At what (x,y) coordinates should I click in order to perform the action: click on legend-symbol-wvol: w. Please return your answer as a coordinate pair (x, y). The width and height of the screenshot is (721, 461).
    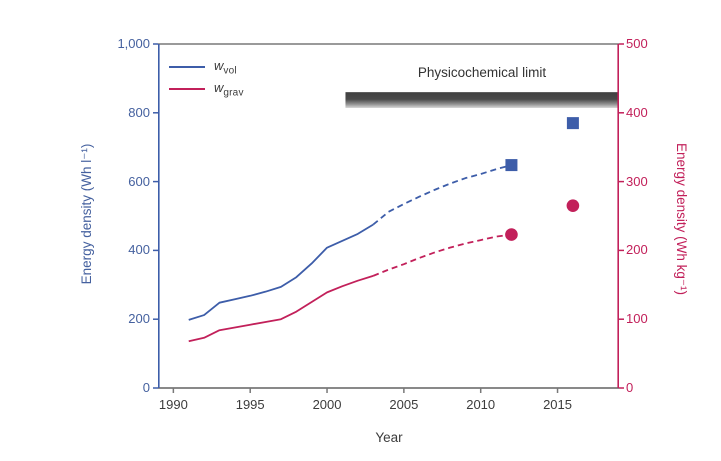
    Looking at the image, I should click on (219, 65).